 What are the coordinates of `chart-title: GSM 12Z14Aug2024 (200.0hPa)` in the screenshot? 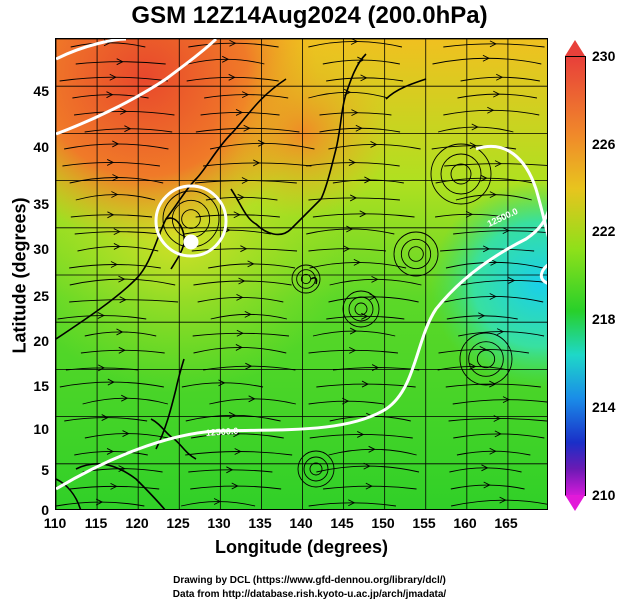 It's located at (309, 15).